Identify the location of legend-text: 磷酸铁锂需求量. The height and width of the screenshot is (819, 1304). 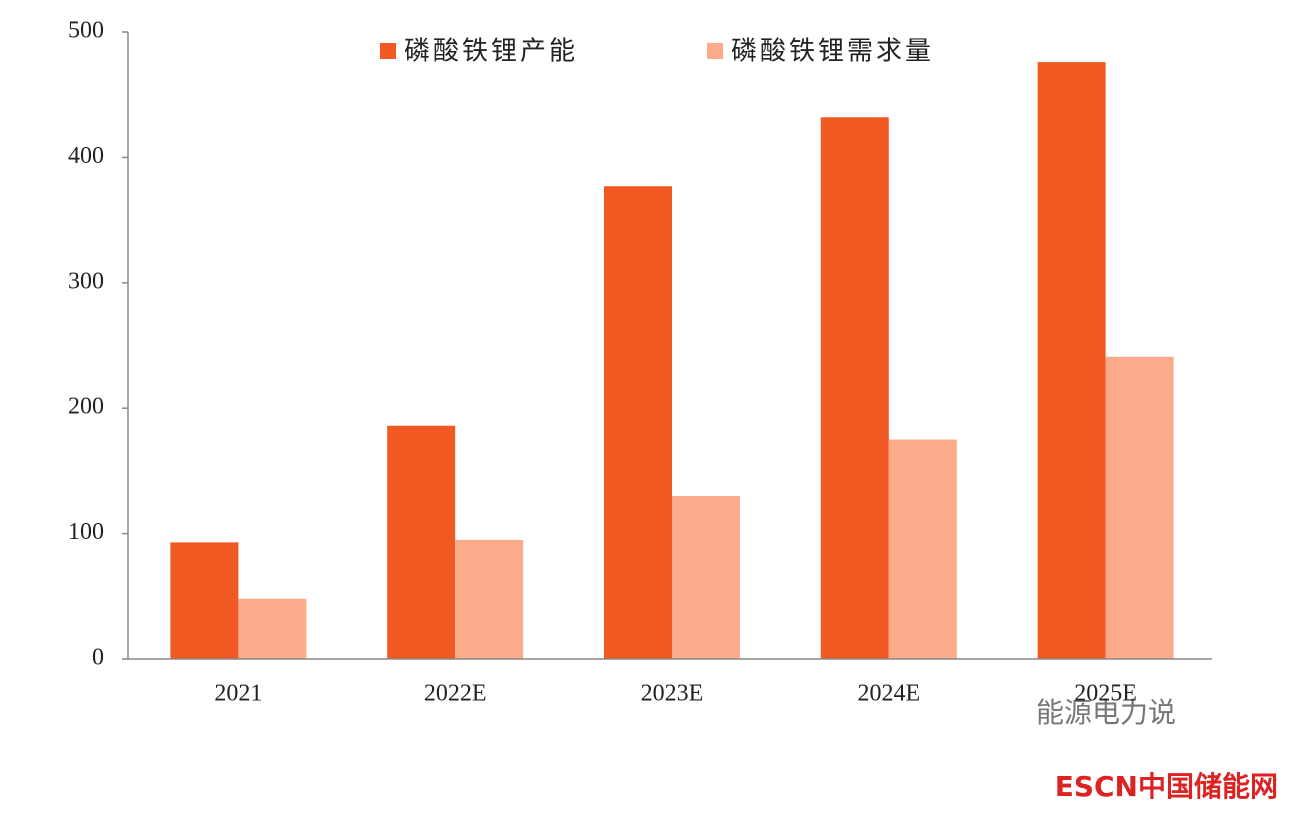
(832, 52).